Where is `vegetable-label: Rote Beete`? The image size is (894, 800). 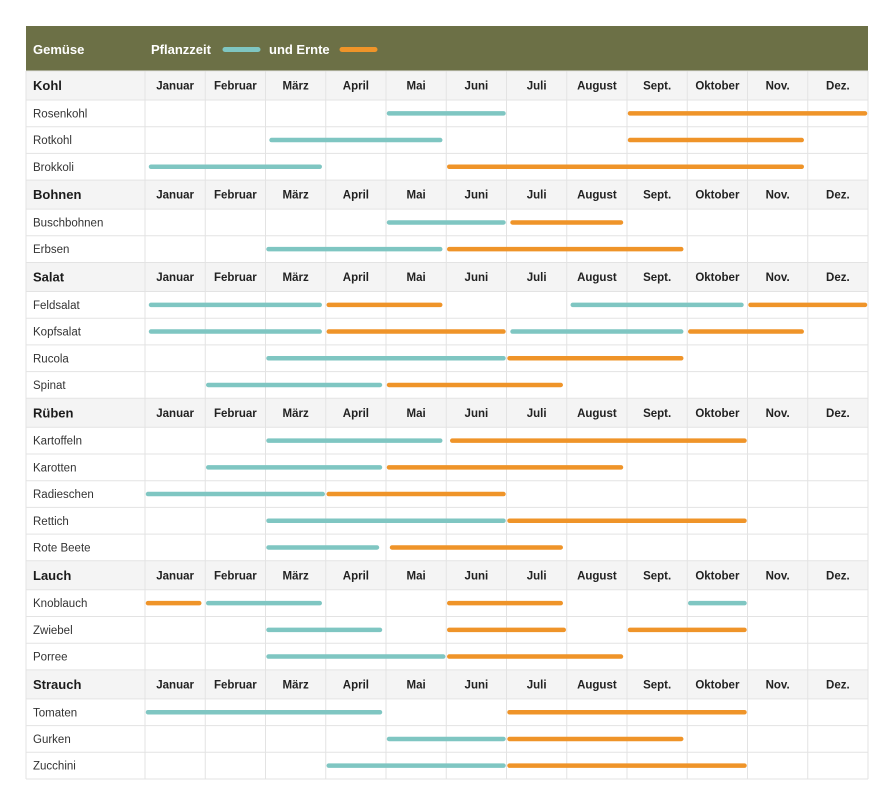
vegetable-label: Rote Beete is located at coordinates (62, 548).